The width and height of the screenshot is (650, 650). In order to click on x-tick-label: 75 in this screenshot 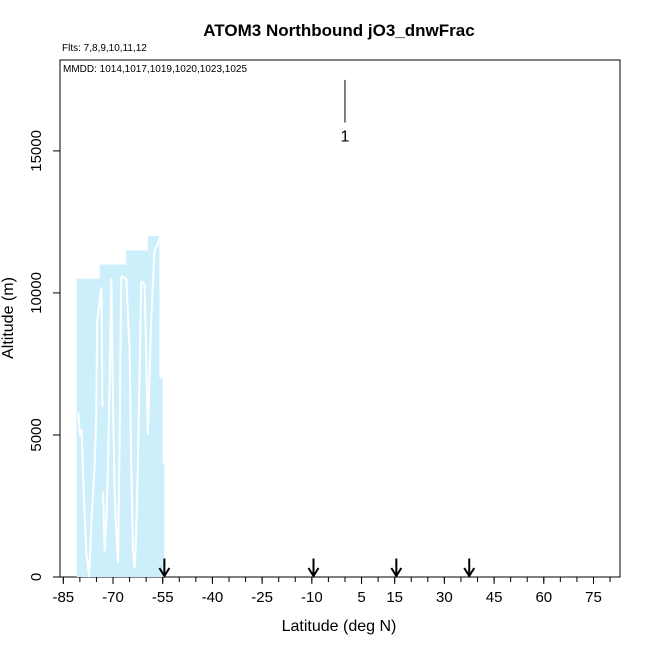, I will do `click(593, 597)`.